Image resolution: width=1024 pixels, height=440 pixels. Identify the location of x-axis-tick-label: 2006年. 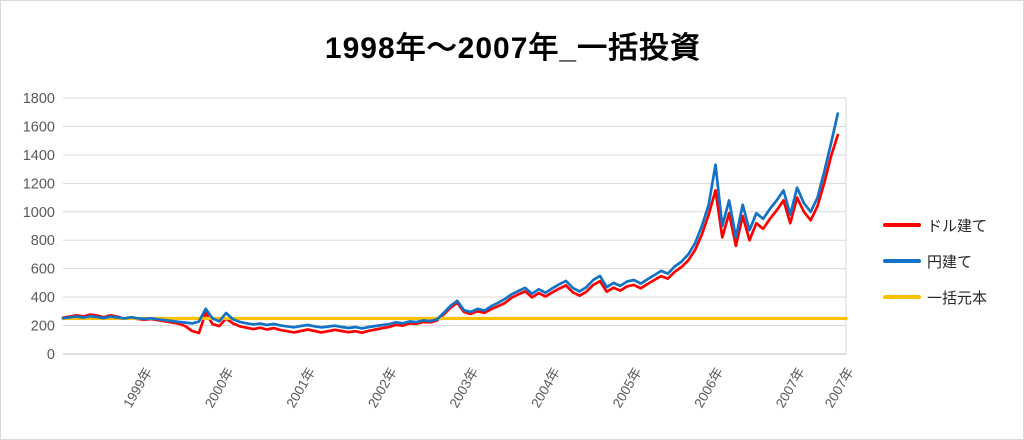
(708, 387).